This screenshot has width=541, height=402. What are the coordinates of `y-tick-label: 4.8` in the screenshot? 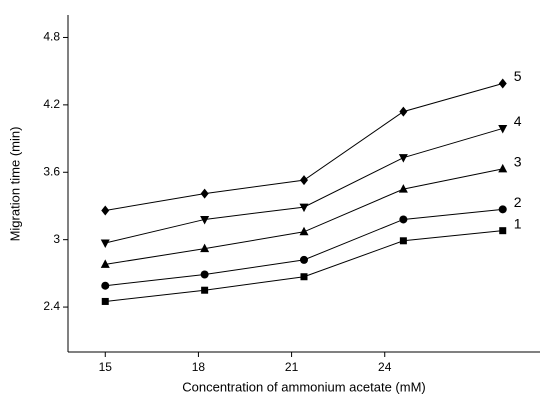 It's located at (51, 37).